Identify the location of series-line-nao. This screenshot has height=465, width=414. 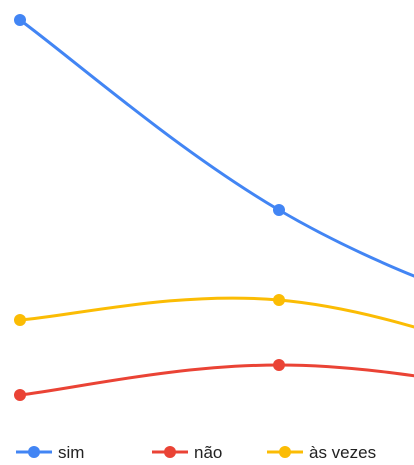
(216, 380).